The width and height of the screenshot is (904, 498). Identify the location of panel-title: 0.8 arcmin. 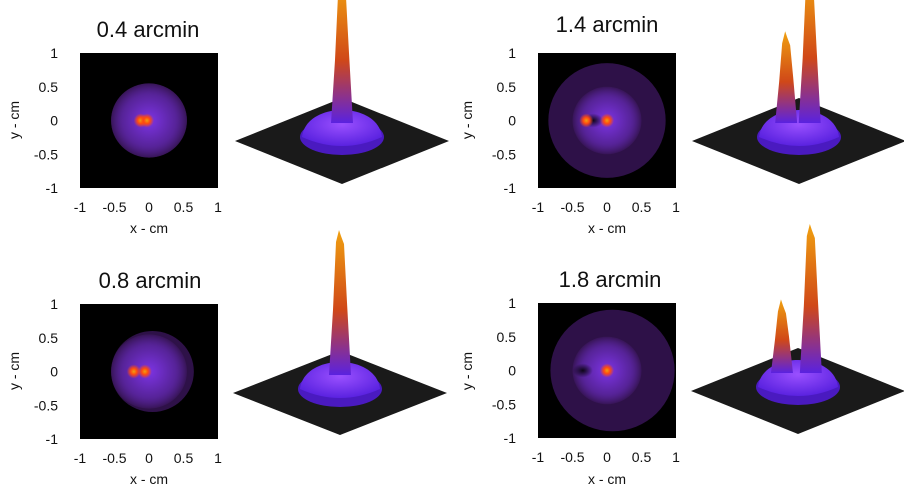
(150, 280).